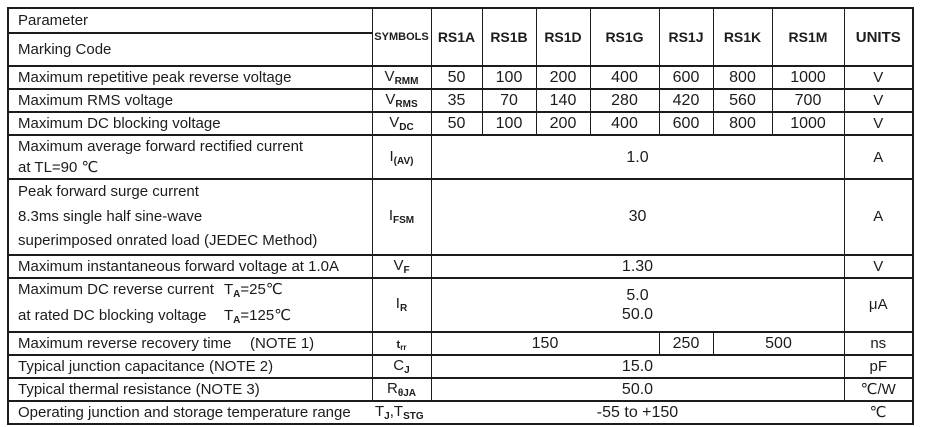 Image resolution: width=925 pixels, height=427 pixels. What do you see at coordinates (456, 100) in the screenshot?
I see `value-cell: 35` at bounding box center [456, 100].